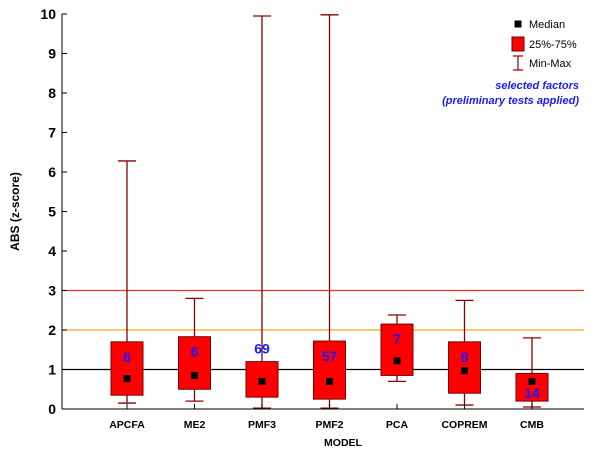 Image resolution: width=594 pixels, height=453 pixels. I want to click on legend-note-line: selected factors, so click(537, 86).